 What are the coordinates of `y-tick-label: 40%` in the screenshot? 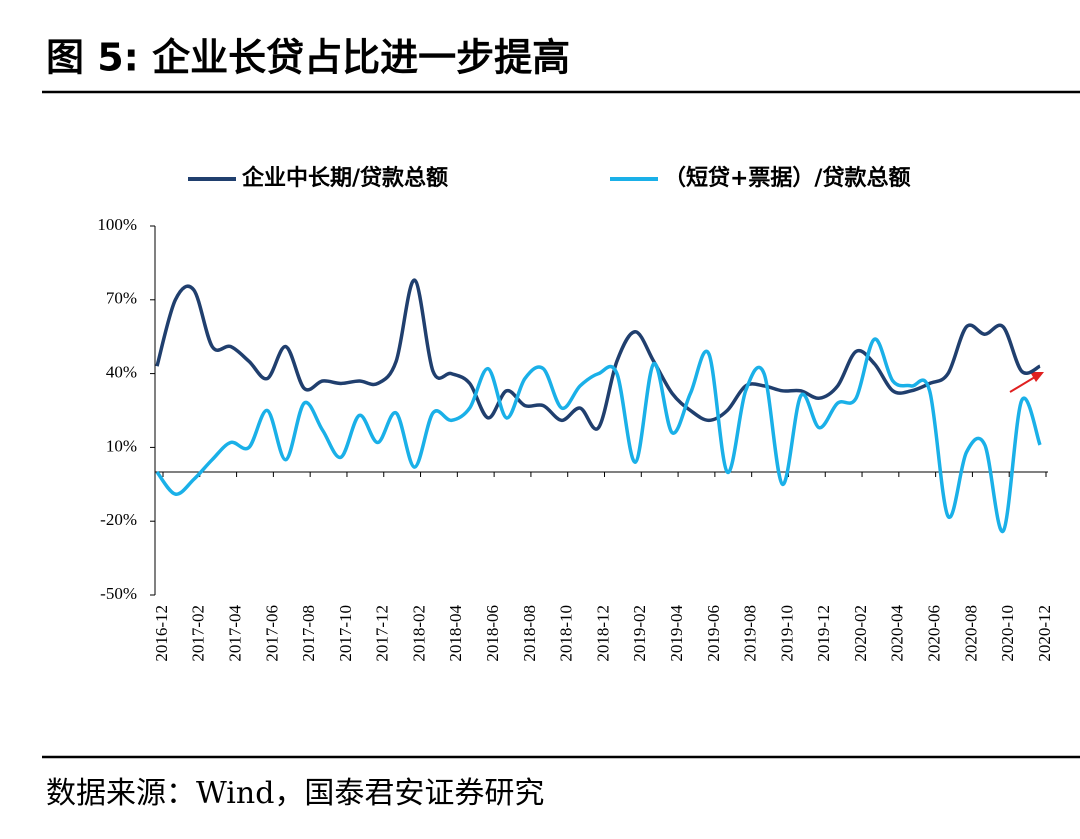 It's located at (121, 372).